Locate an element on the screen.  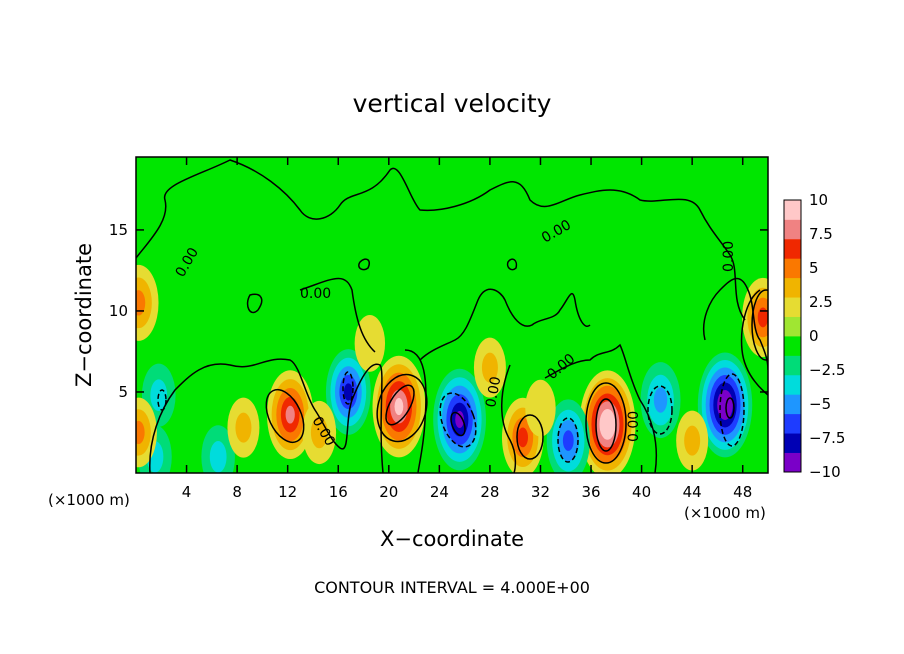
colorbar-tick-label: 2.5 is located at coordinates (821, 302).